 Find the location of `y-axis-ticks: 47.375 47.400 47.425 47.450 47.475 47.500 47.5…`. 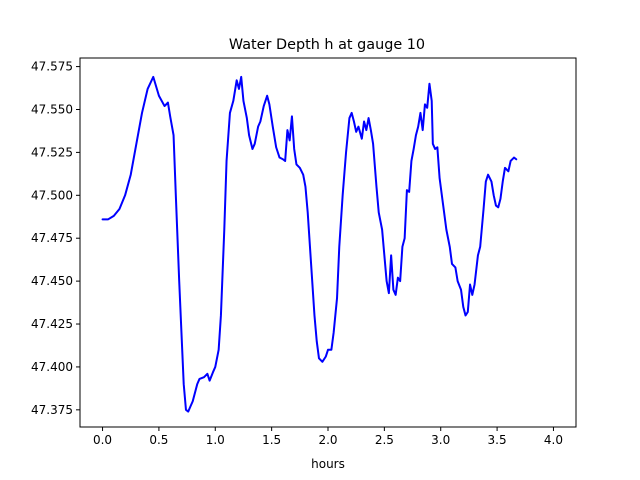

y-axis-ticks: 47.375 47.400 47.425 47.450 47.475 47.500 47.5… is located at coordinates (55, 238).